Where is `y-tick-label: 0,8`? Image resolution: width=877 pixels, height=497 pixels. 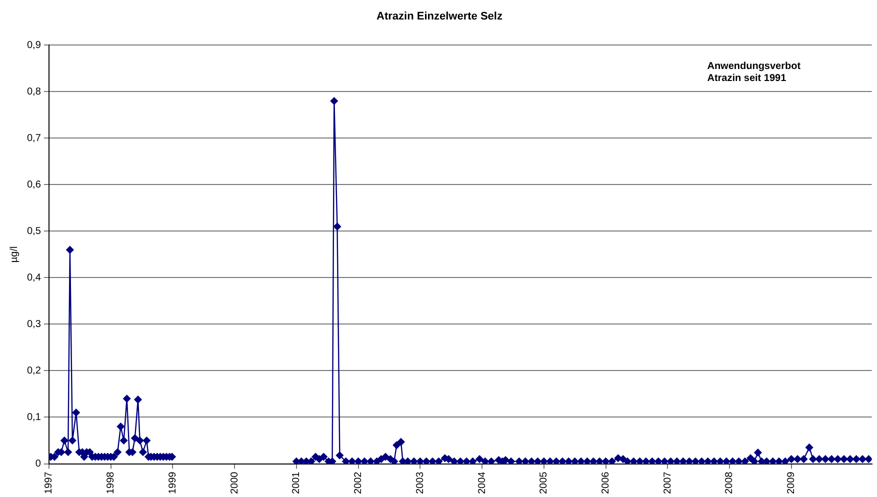
y-tick-label: 0,8 is located at coordinates (34, 92).